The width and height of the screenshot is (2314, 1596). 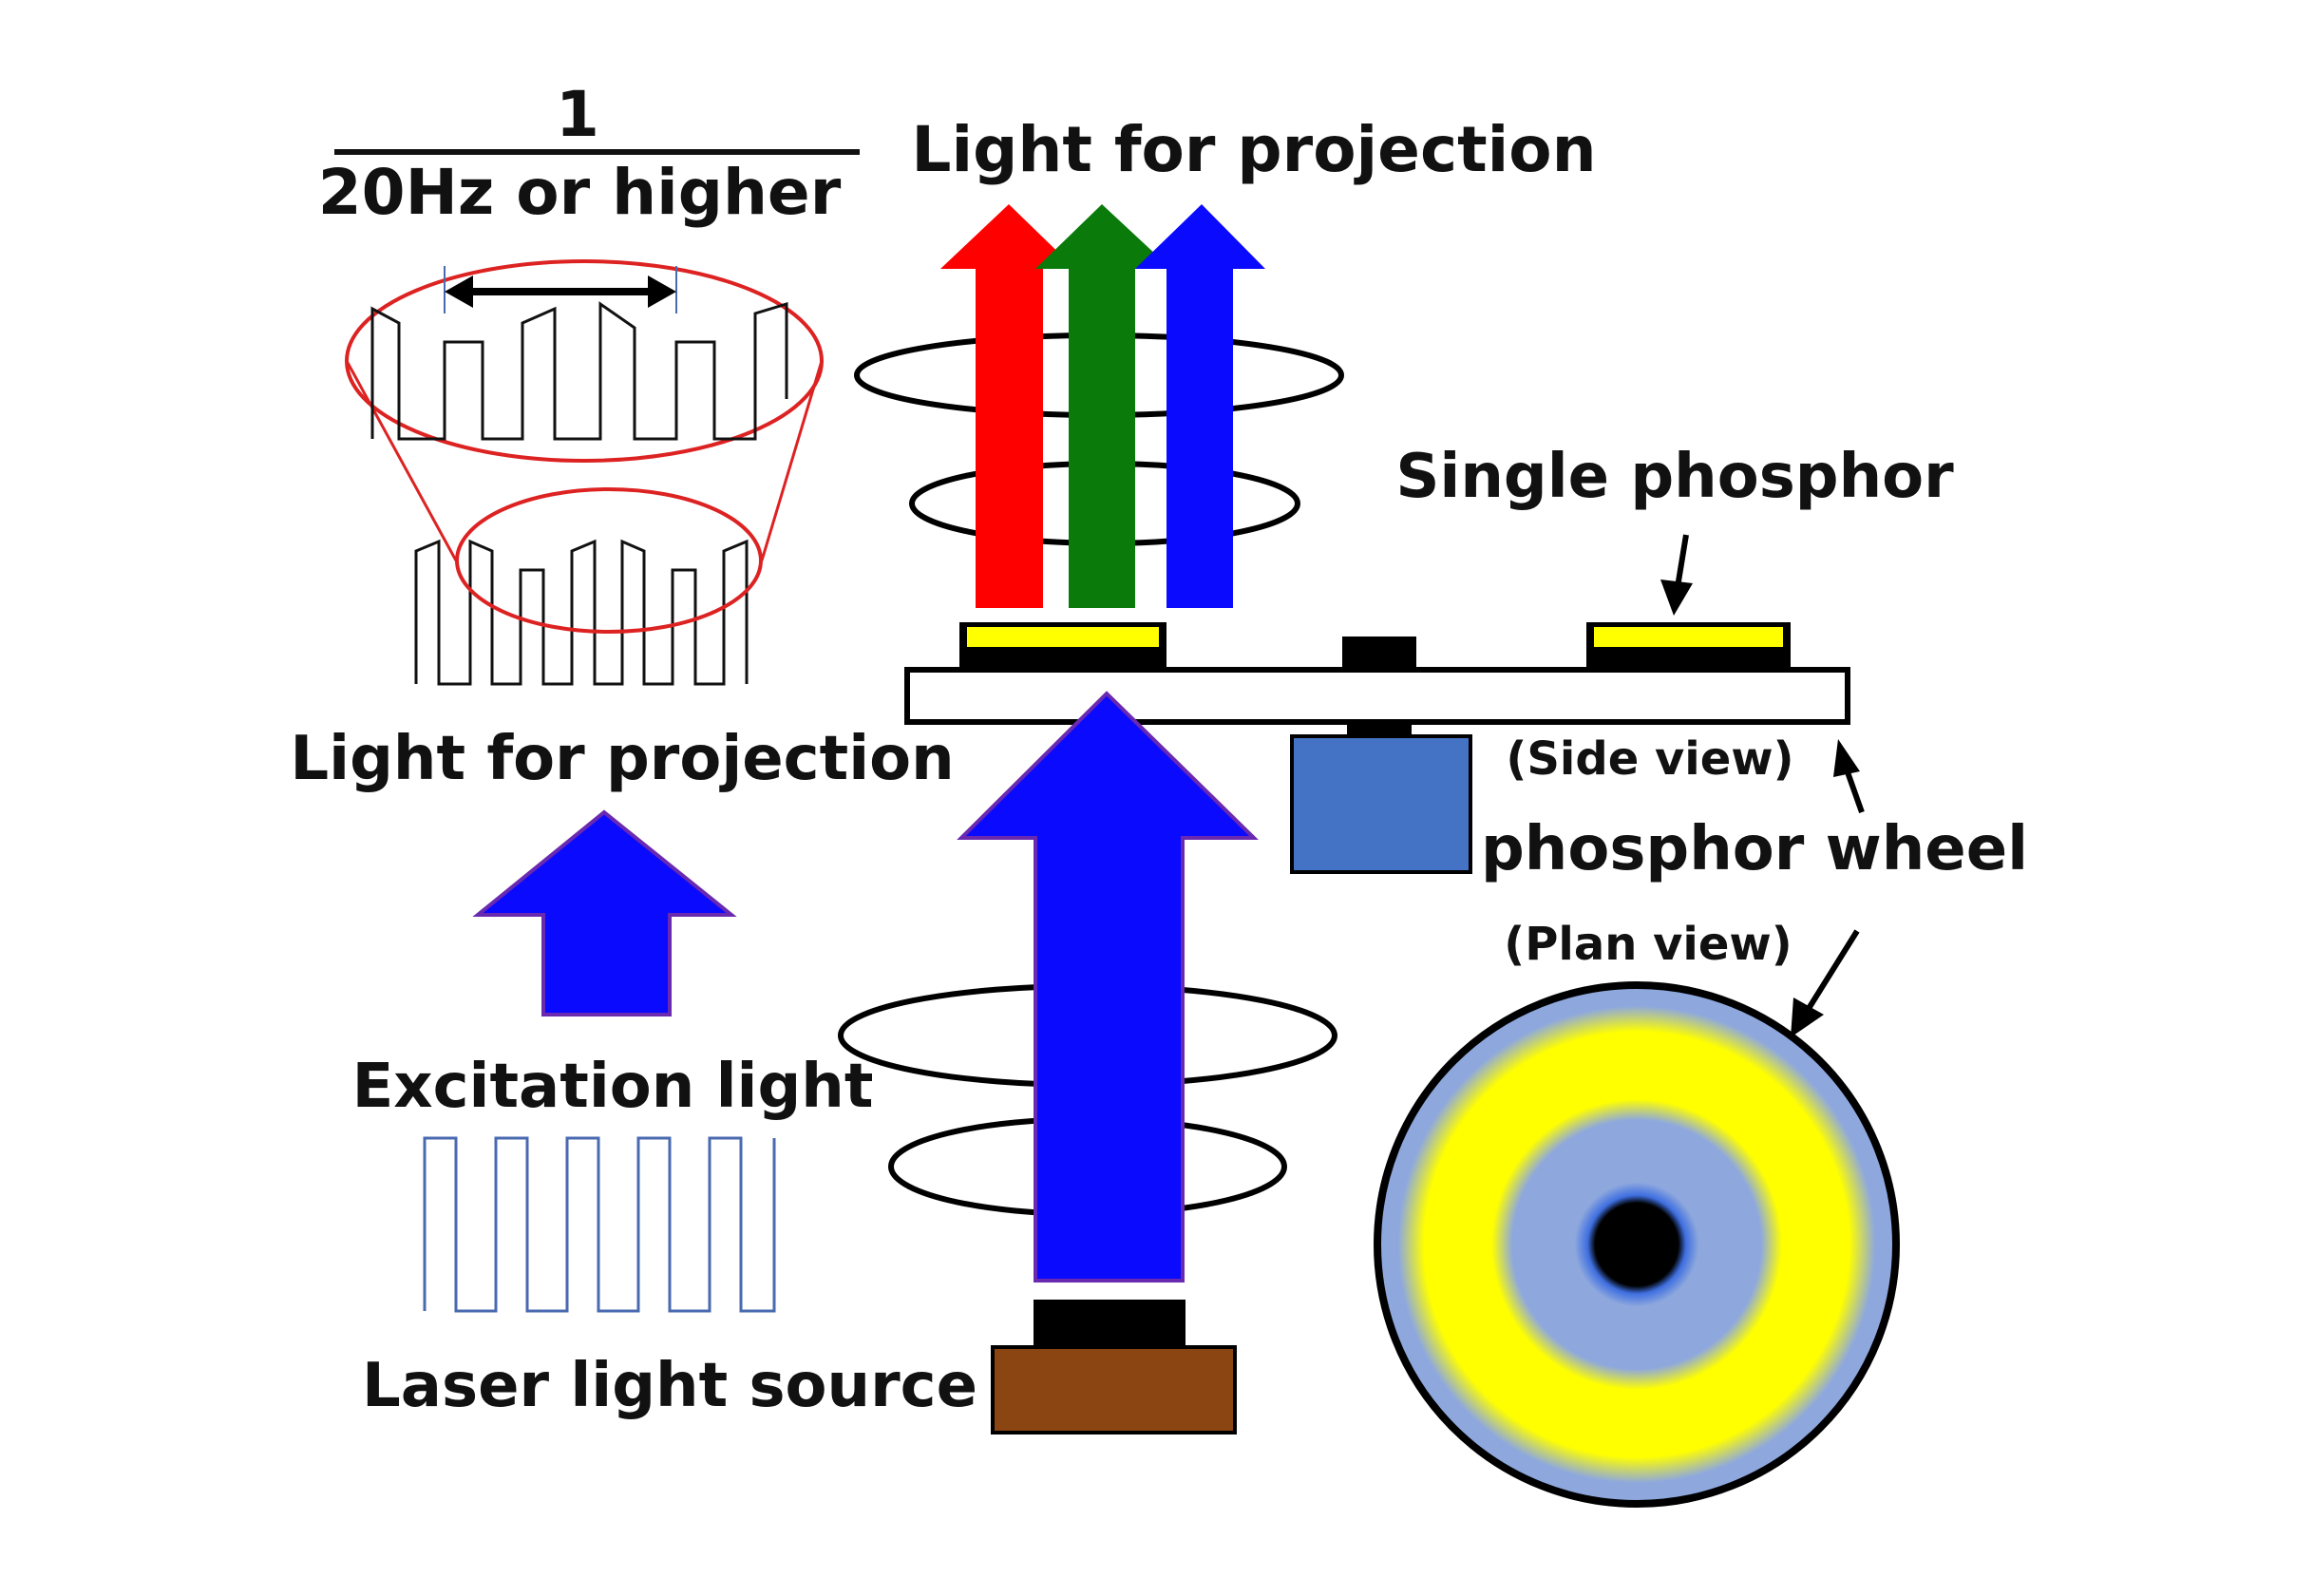 I want to click on rgb-projection-arrows-icon, so click(x=1103, y=406).